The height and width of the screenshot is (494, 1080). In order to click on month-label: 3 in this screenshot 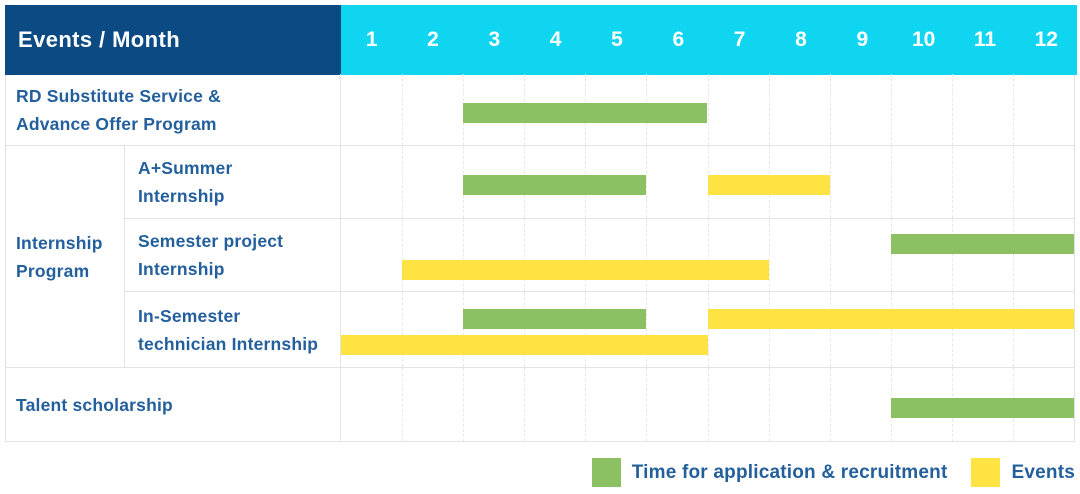, I will do `click(494, 39)`.